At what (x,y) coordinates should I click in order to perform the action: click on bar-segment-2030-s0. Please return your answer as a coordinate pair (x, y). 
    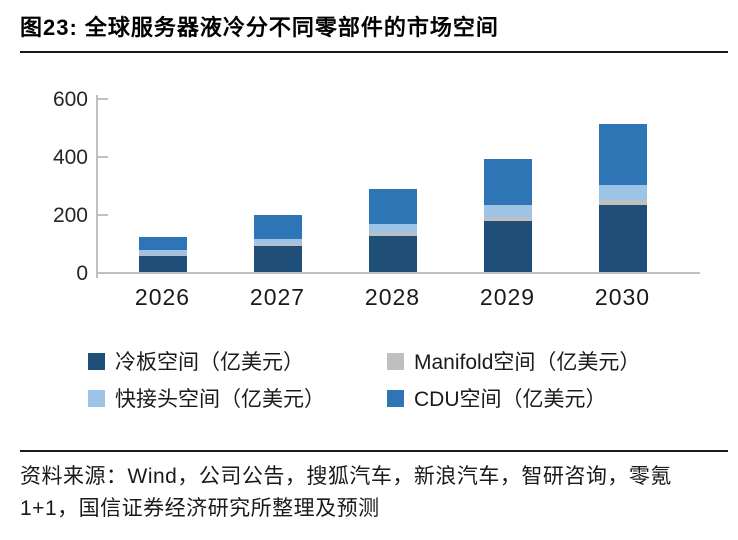
    Looking at the image, I should click on (622, 238).